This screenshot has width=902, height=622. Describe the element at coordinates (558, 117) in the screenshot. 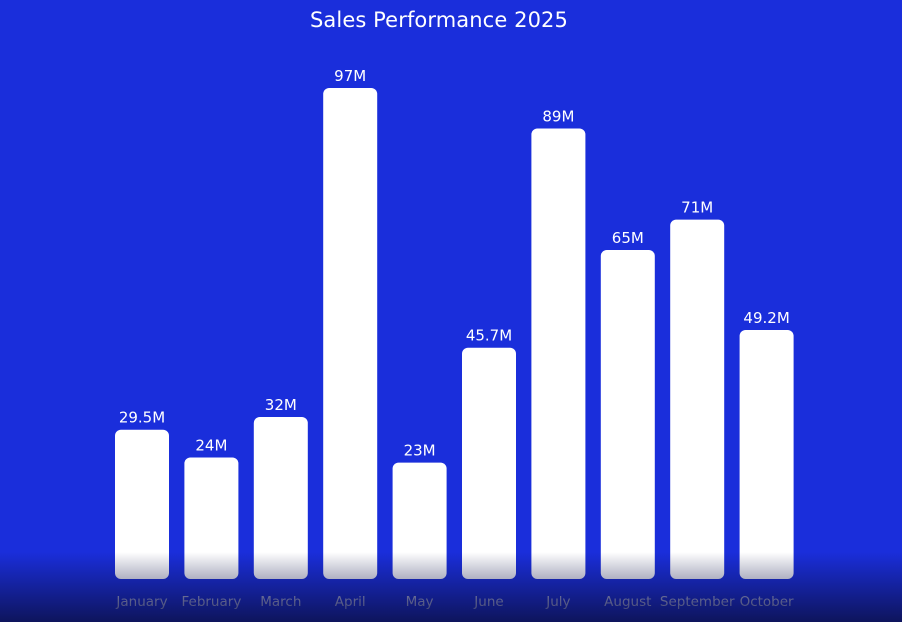

I see `value-label-july: 89M` at that location.